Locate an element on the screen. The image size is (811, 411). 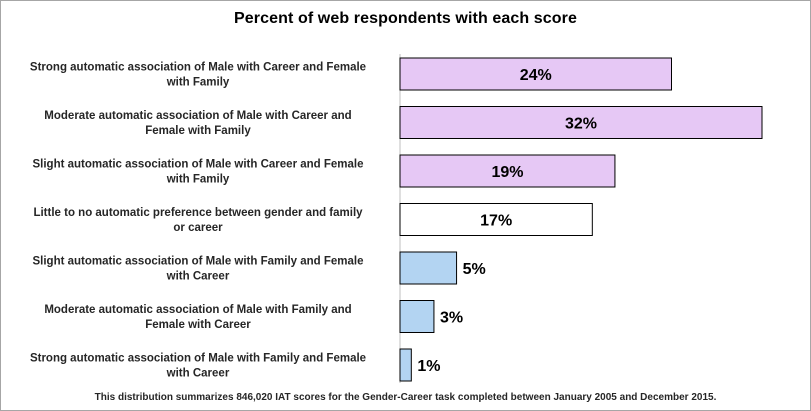
bar-value-label-2: 32% is located at coordinates (581, 124).